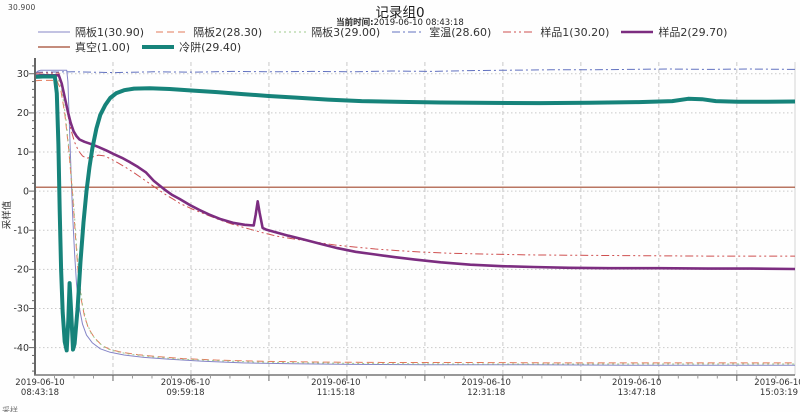 This screenshot has height=412, width=800. Describe the element at coordinates (21, 270) in the screenshot. I see `y-tick-label: -20` at that location.